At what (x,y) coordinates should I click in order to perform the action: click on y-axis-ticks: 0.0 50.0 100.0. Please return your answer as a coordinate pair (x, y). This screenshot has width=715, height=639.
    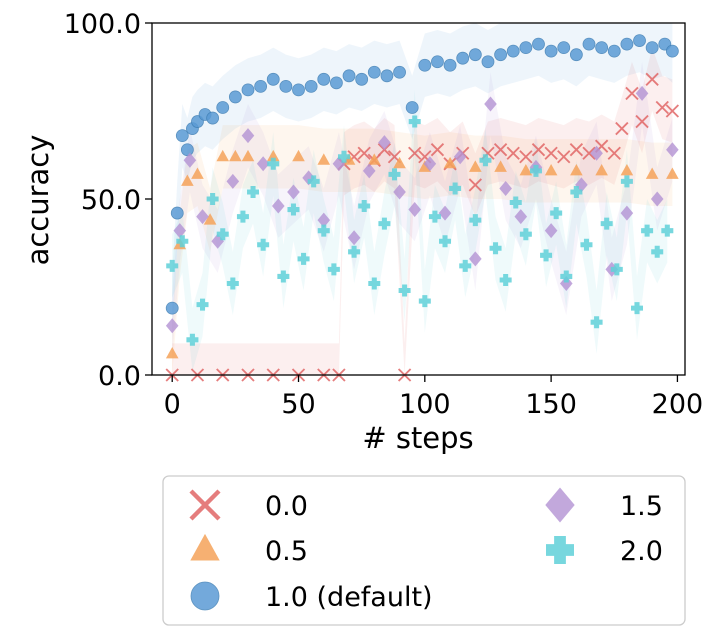
    Looking at the image, I should click on (108, 200).